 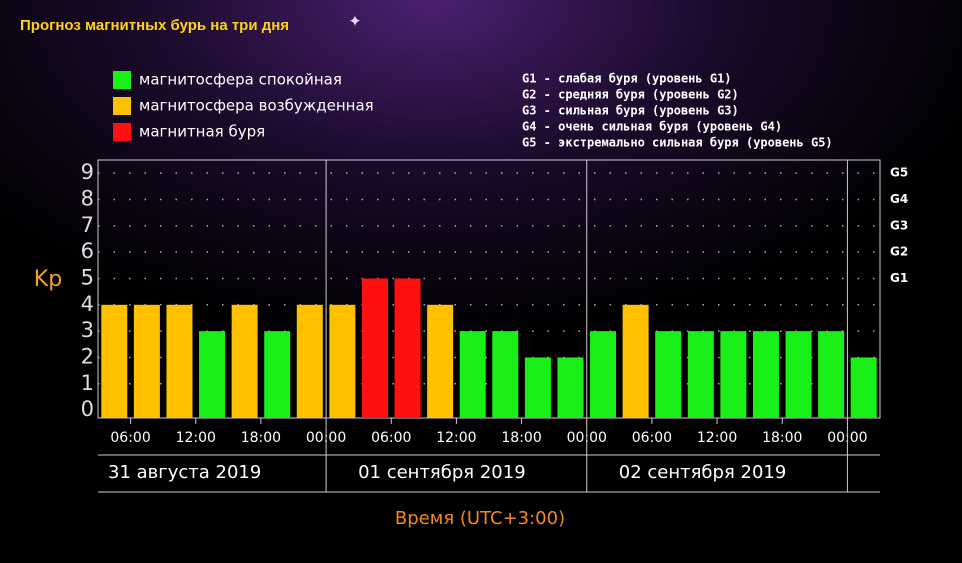 What do you see at coordinates (87, 330) in the screenshot?
I see `y-tick-label: 3` at bounding box center [87, 330].